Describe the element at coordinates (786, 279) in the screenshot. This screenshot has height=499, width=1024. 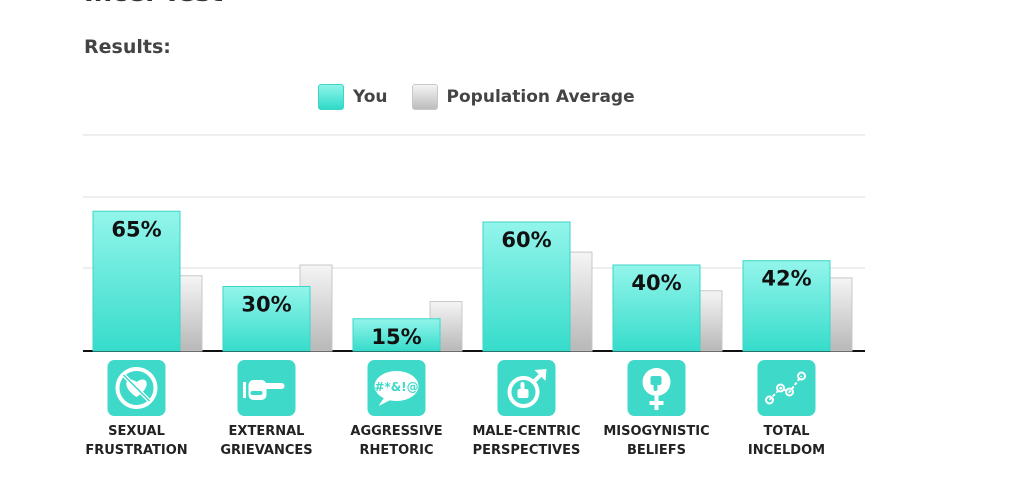
I see `bar-value-label: 42%` at that location.